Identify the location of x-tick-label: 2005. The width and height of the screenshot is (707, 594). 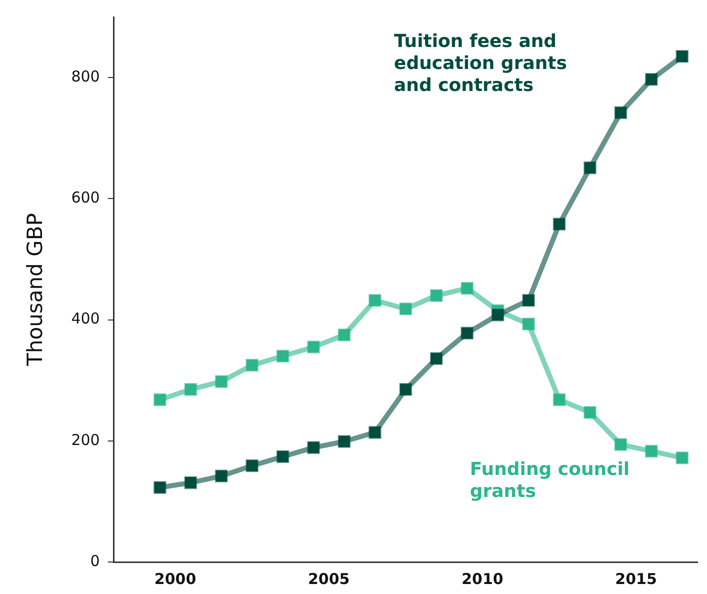
(329, 579).